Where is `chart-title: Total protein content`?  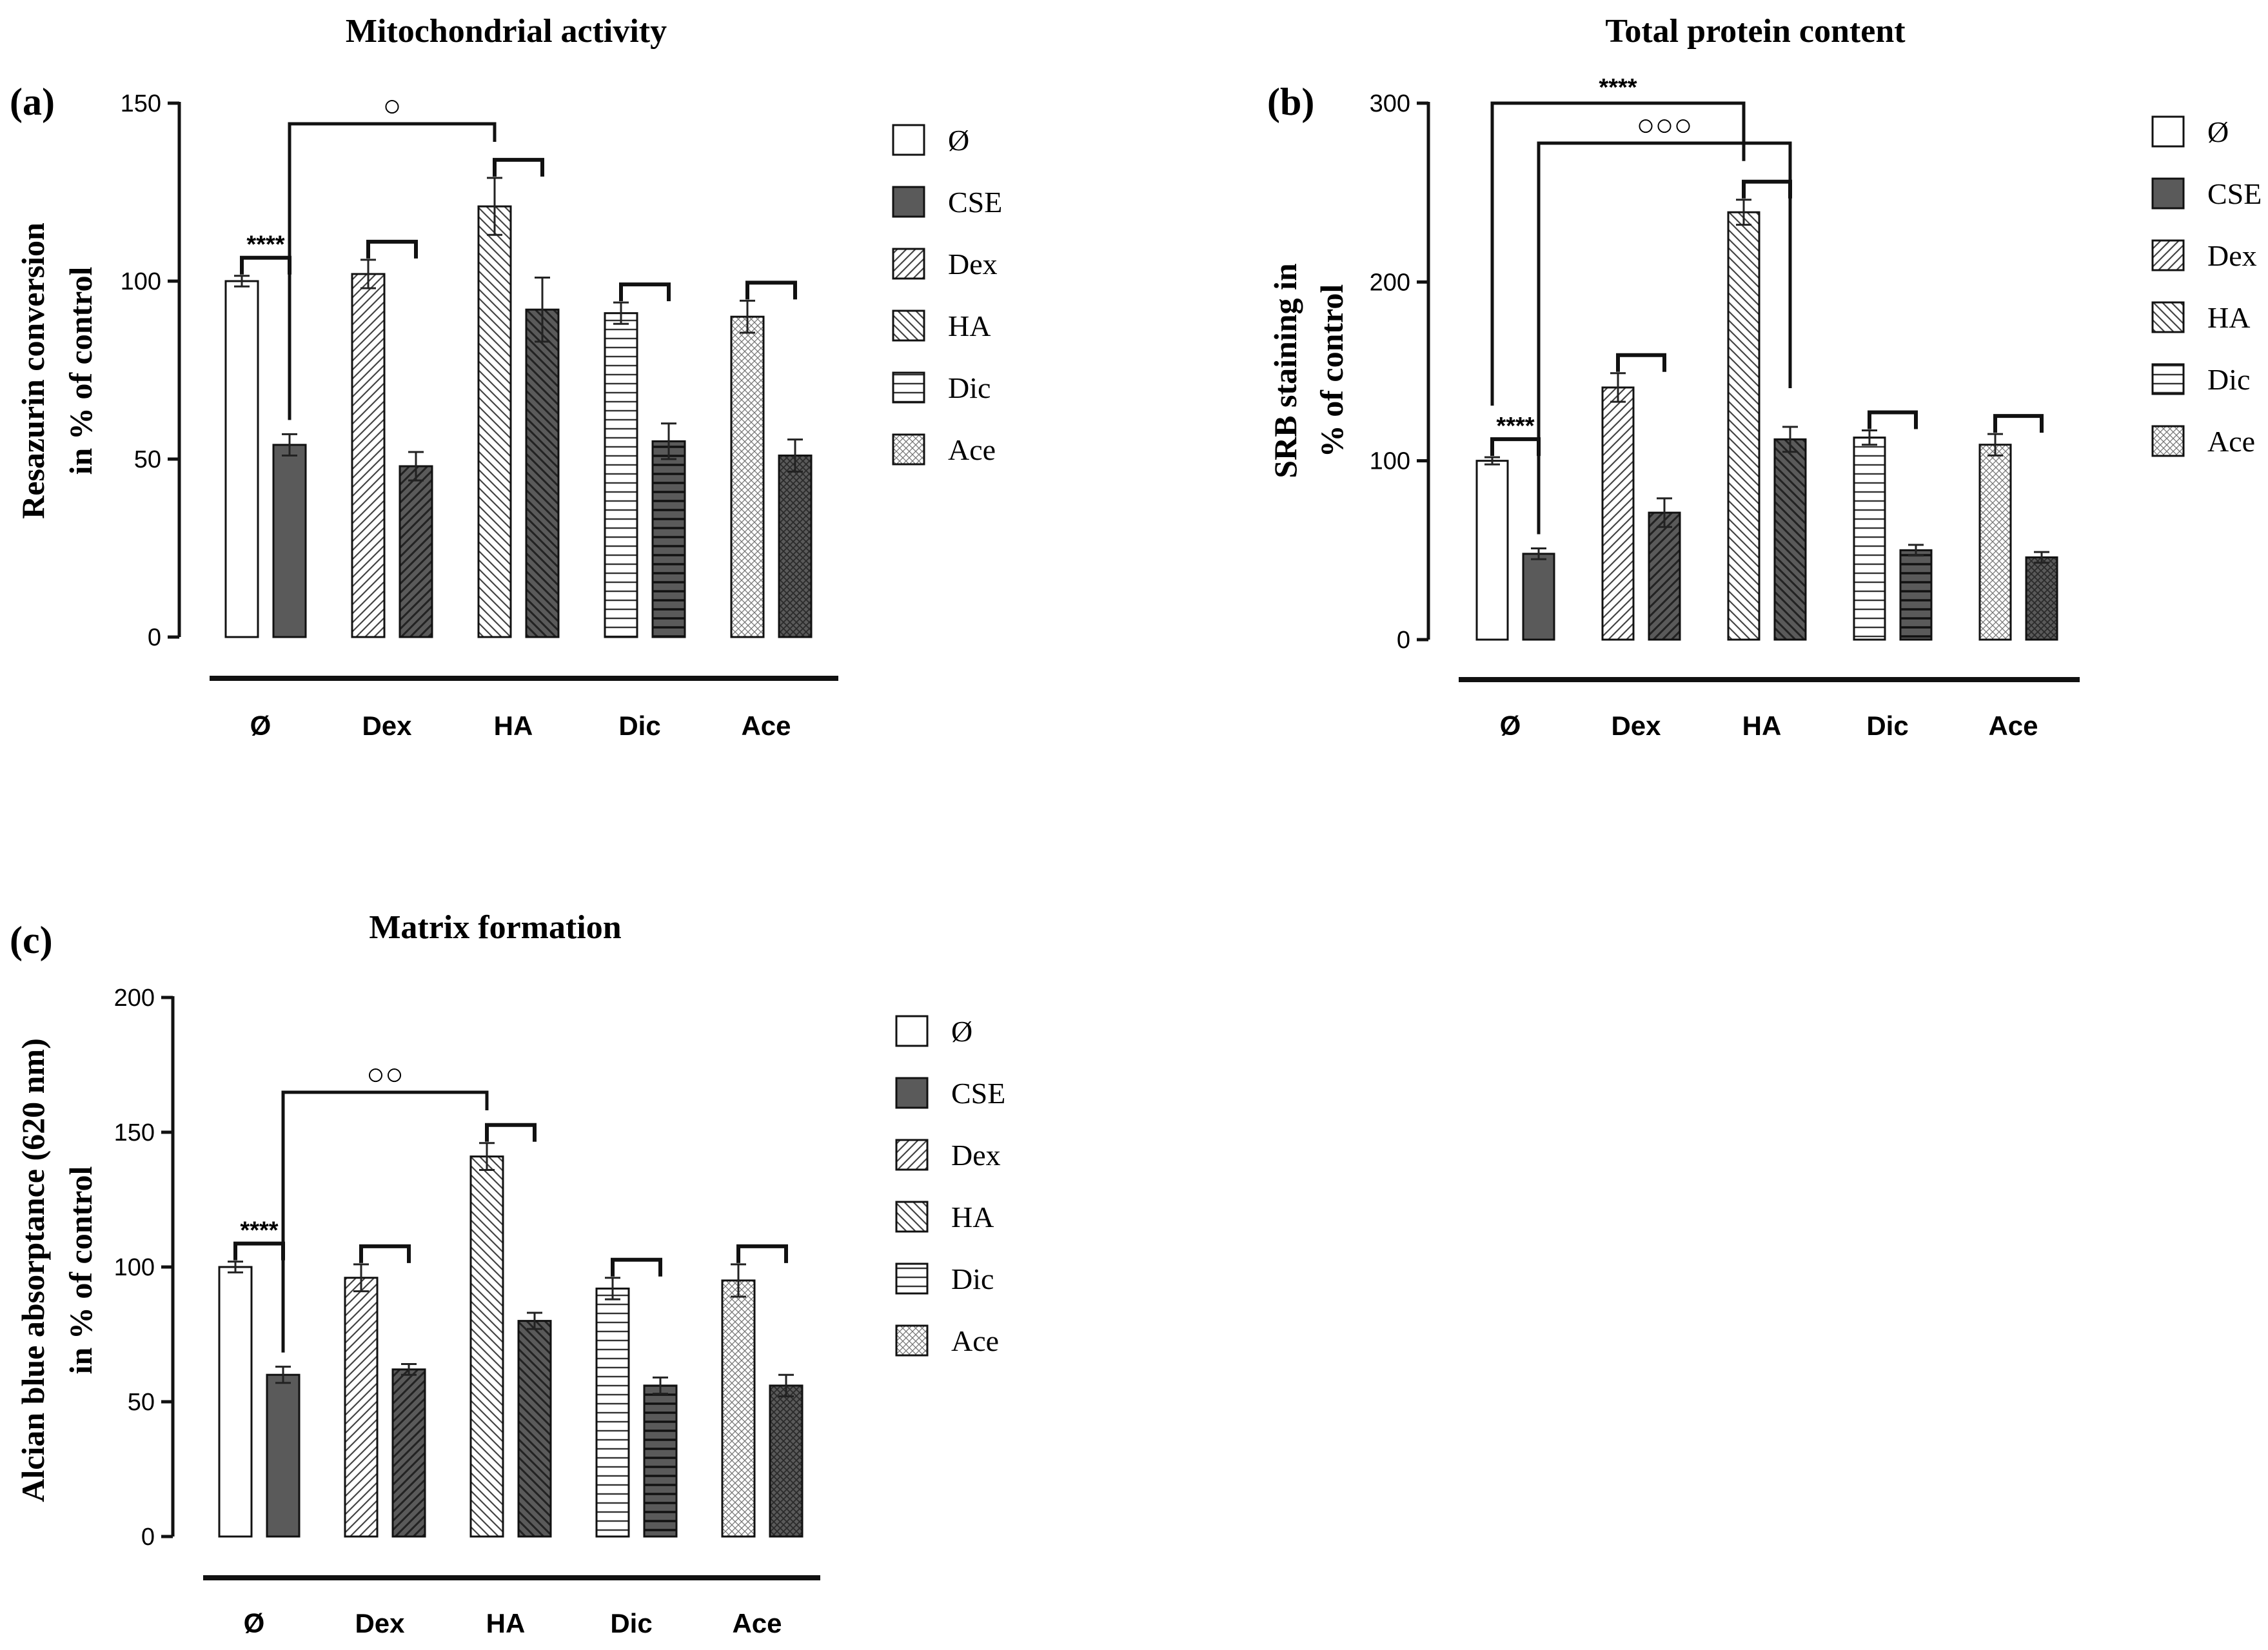
chart-title: Total protein content is located at coordinates (1755, 32).